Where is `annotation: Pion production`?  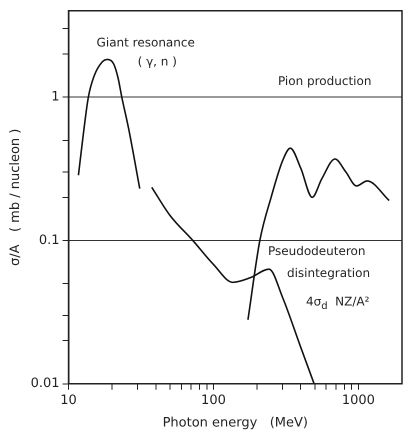
annotation: Pion production is located at coordinates (325, 81).